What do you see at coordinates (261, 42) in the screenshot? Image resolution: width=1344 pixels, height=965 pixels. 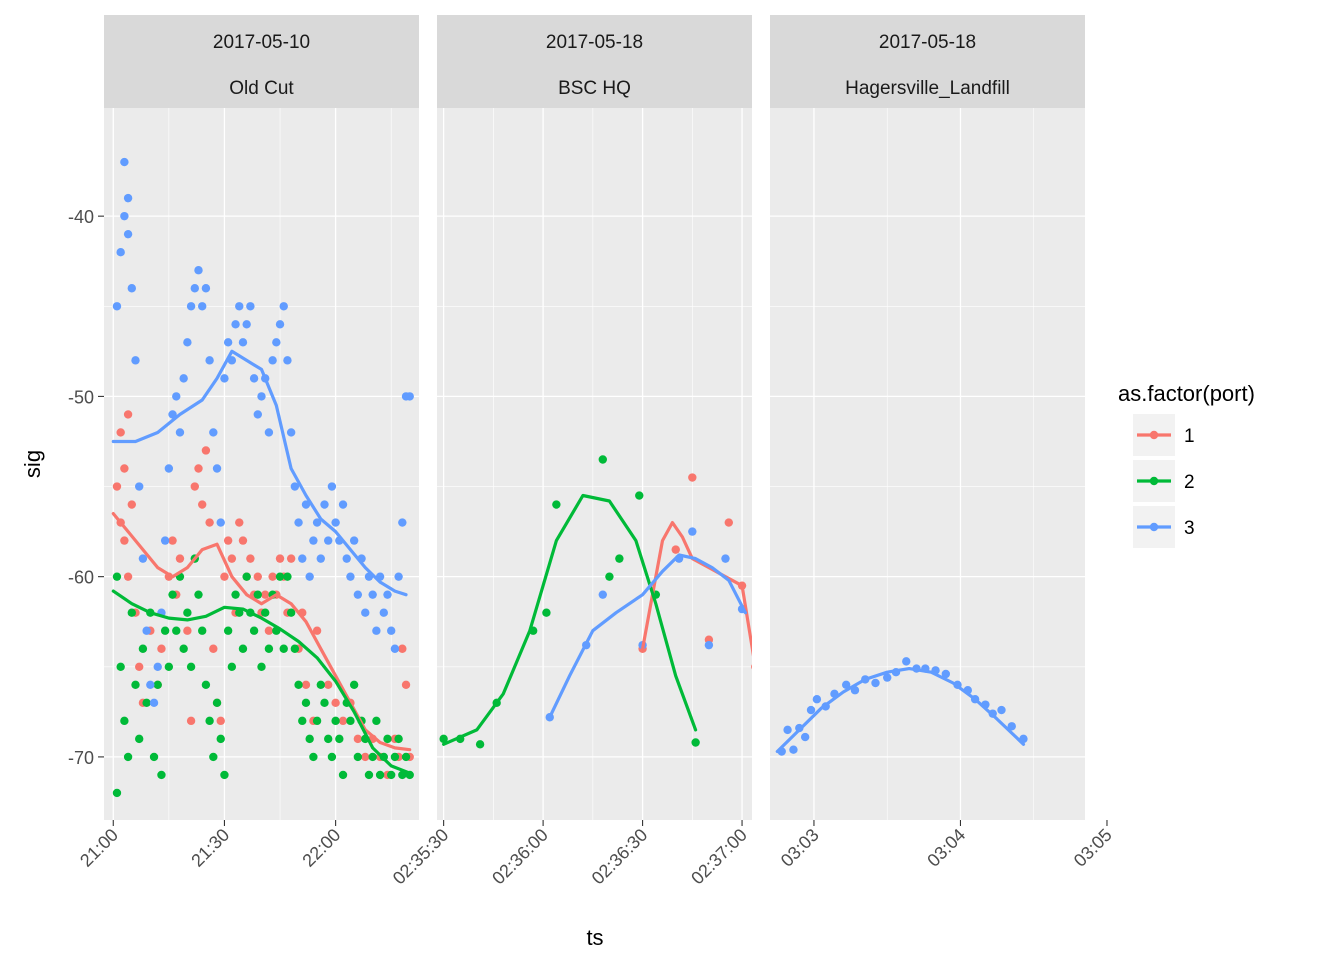 I see `facet-strip-date: 2017-05-10` at bounding box center [261, 42].